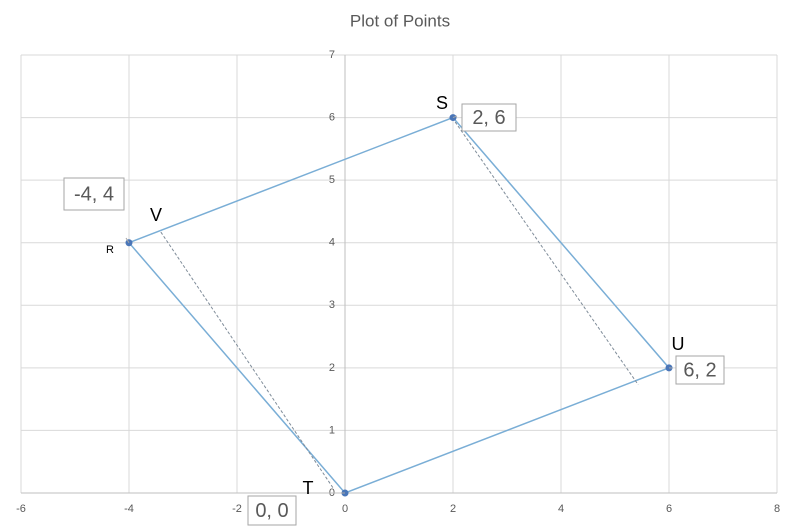 This screenshot has width=800, height=532. What do you see at coordinates (332, 180) in the screenshot?
I see `y-tick-label: 5` at bounding box center [332, 180].